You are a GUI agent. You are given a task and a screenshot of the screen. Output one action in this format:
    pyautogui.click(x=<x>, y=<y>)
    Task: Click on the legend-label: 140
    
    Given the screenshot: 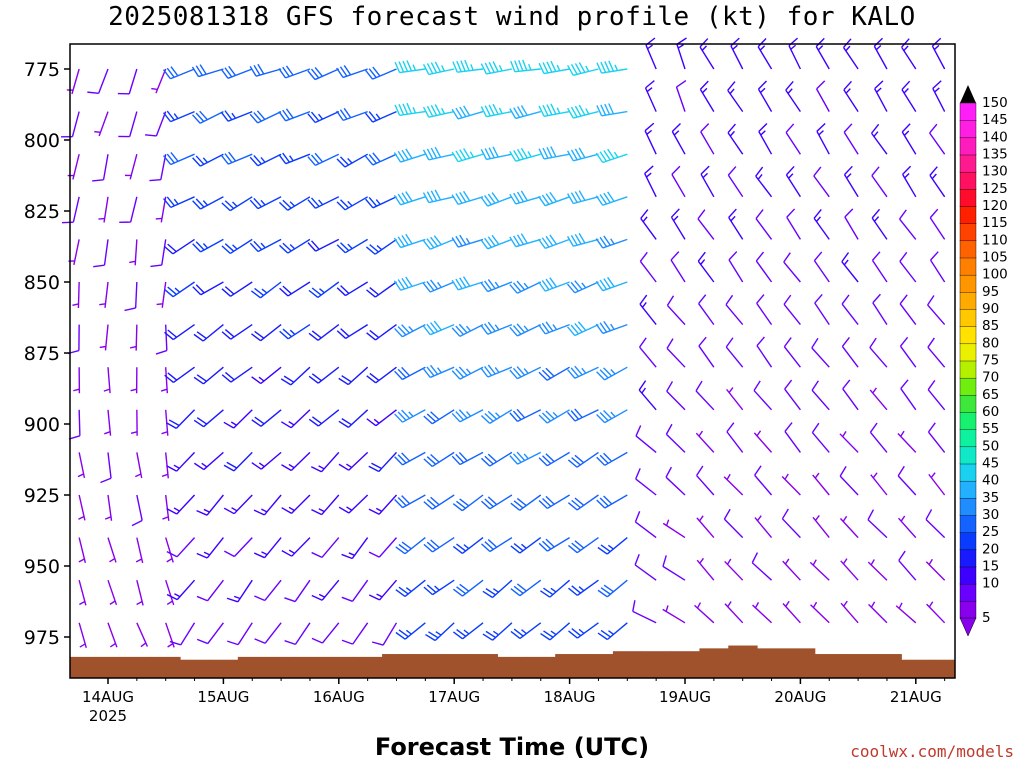 What is the action you would take?
    pyautogui.click(x=995, y=137)
    